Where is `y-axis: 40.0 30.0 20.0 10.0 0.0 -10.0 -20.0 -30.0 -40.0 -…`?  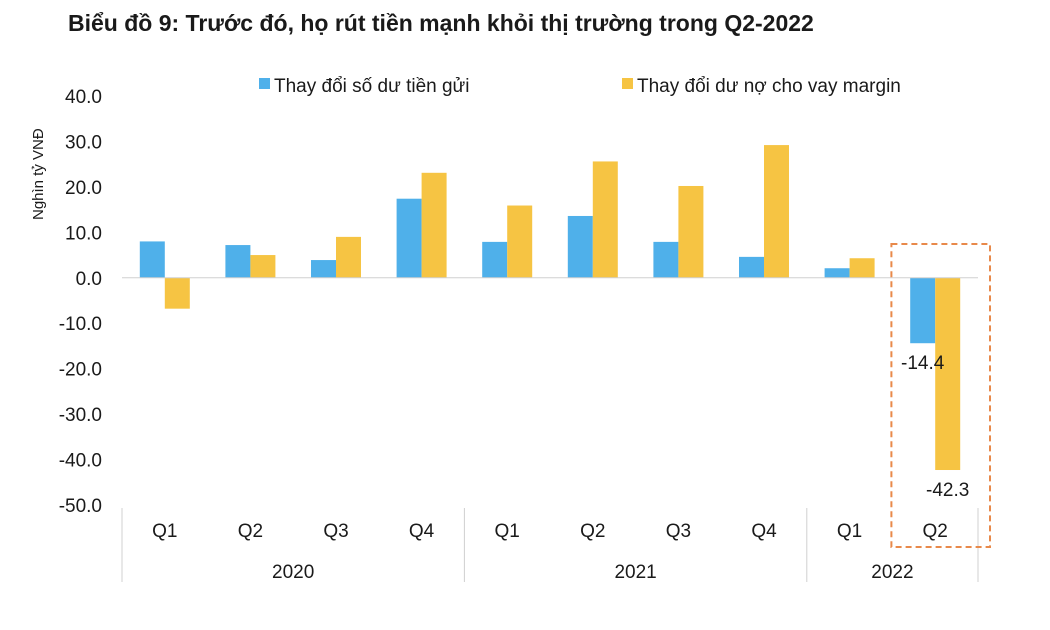 y-axis: 40.0 30.0 20.0 10.0 0.0 -10.0 -20.0 -30.0 -40.0 -… is located at coordinates (66, 302).